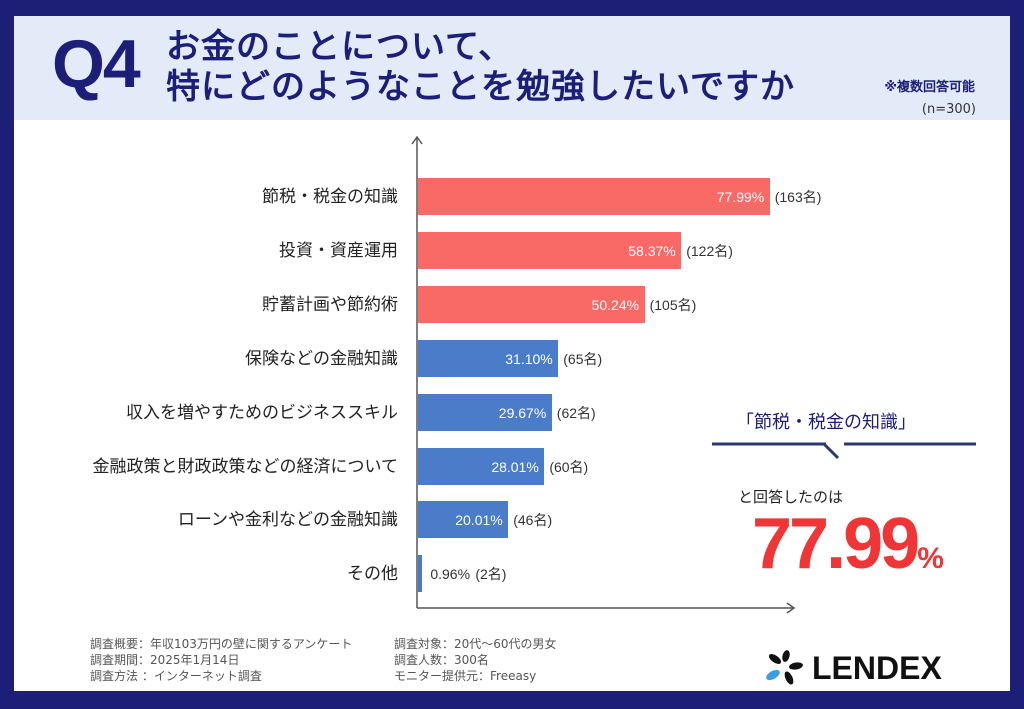 This screenshot has width=1024, height=709. Describe the element at coordinates (176, 676) in the screenshot. I see `survey-method: 調査方法 ：インターネット調査` at that location.